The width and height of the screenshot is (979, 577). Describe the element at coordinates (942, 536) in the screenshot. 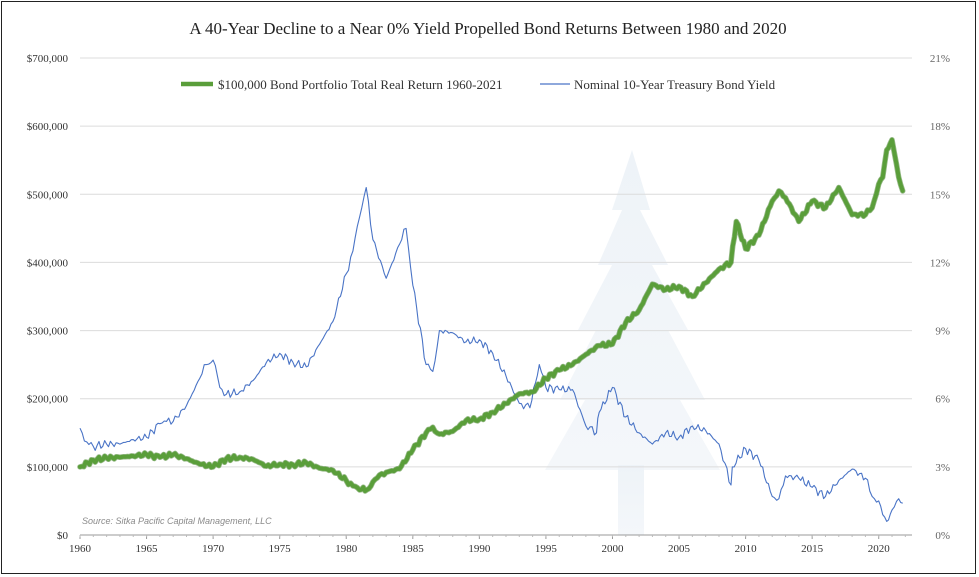

I see `y-right-tick-label: 0%` at that location.